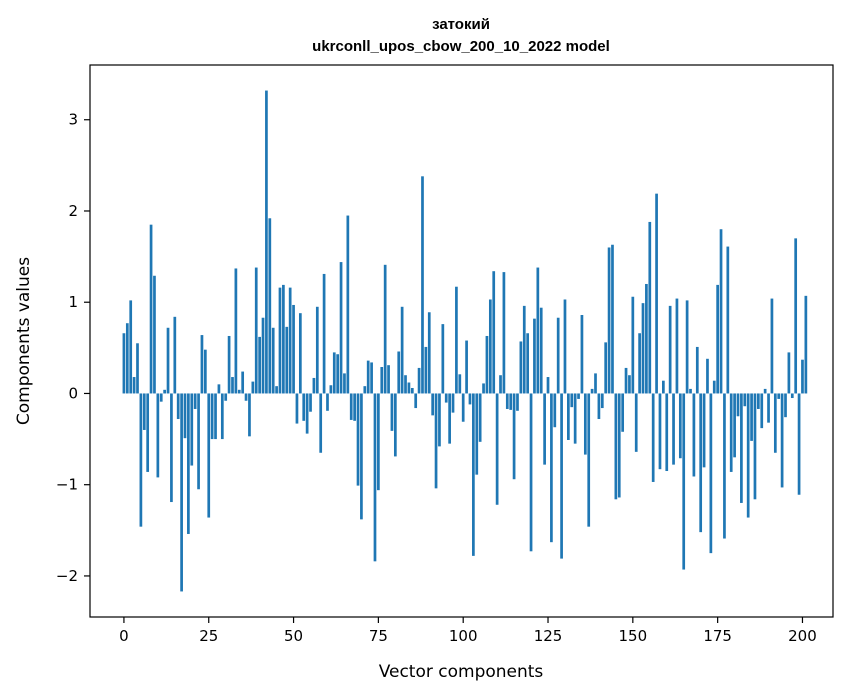 Image resolution: width=847 pixels, height=696 pixels. What do you see at coordinates (208, 636) in the screenshot?
I see `x-tick-label: 25` at bounding box center [208, 636].